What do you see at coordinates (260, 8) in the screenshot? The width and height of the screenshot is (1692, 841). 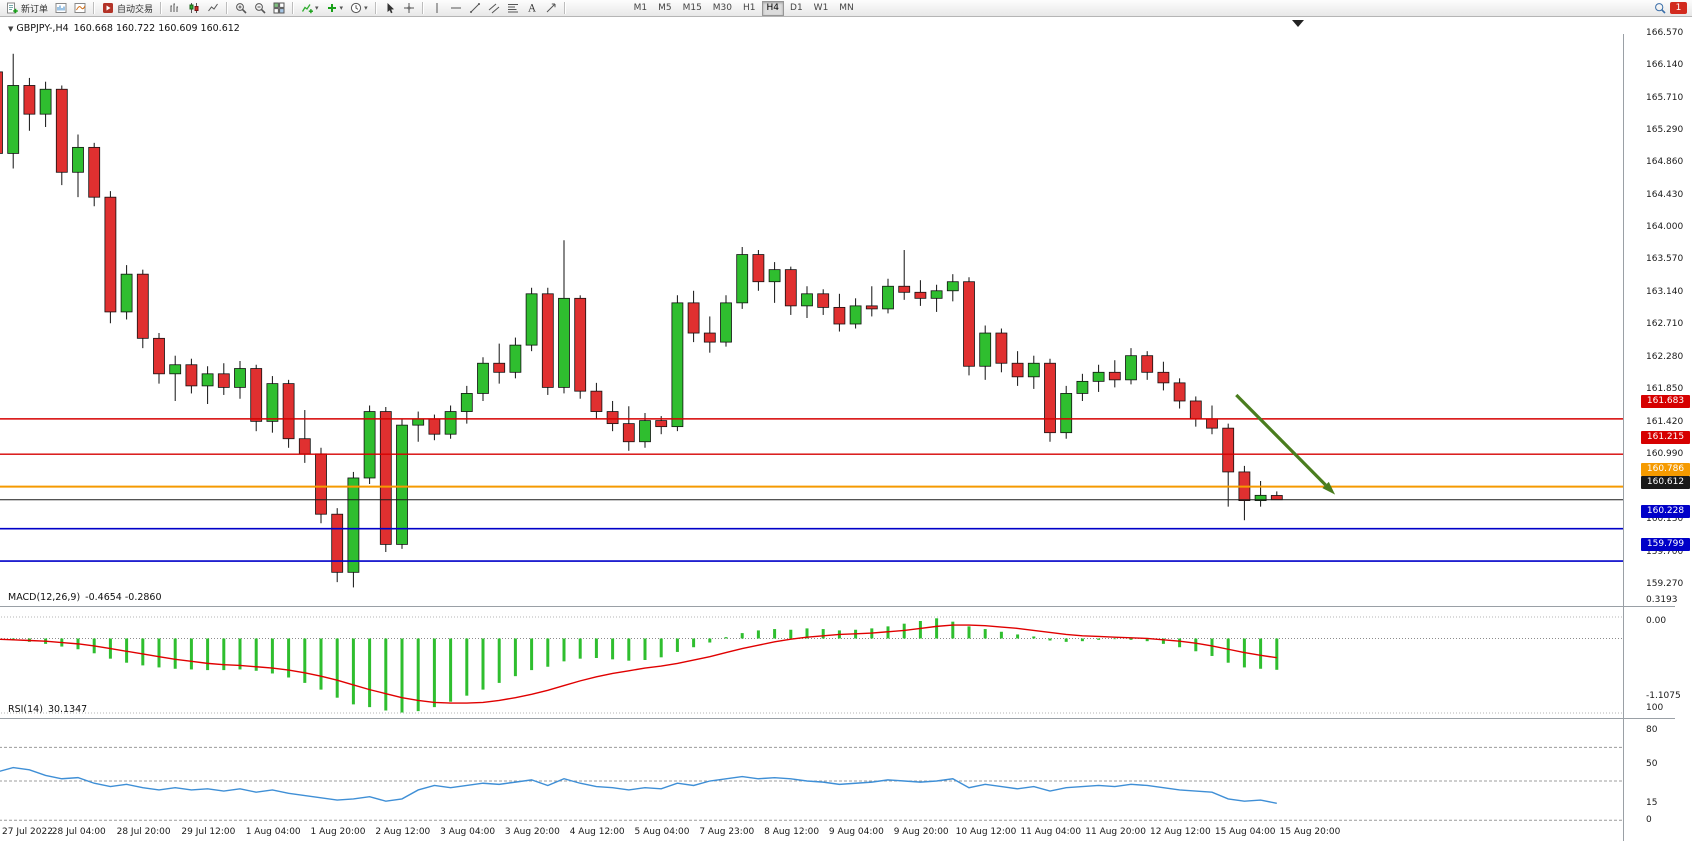 I see `zoom-out-button` at bounding box center [260, 8].